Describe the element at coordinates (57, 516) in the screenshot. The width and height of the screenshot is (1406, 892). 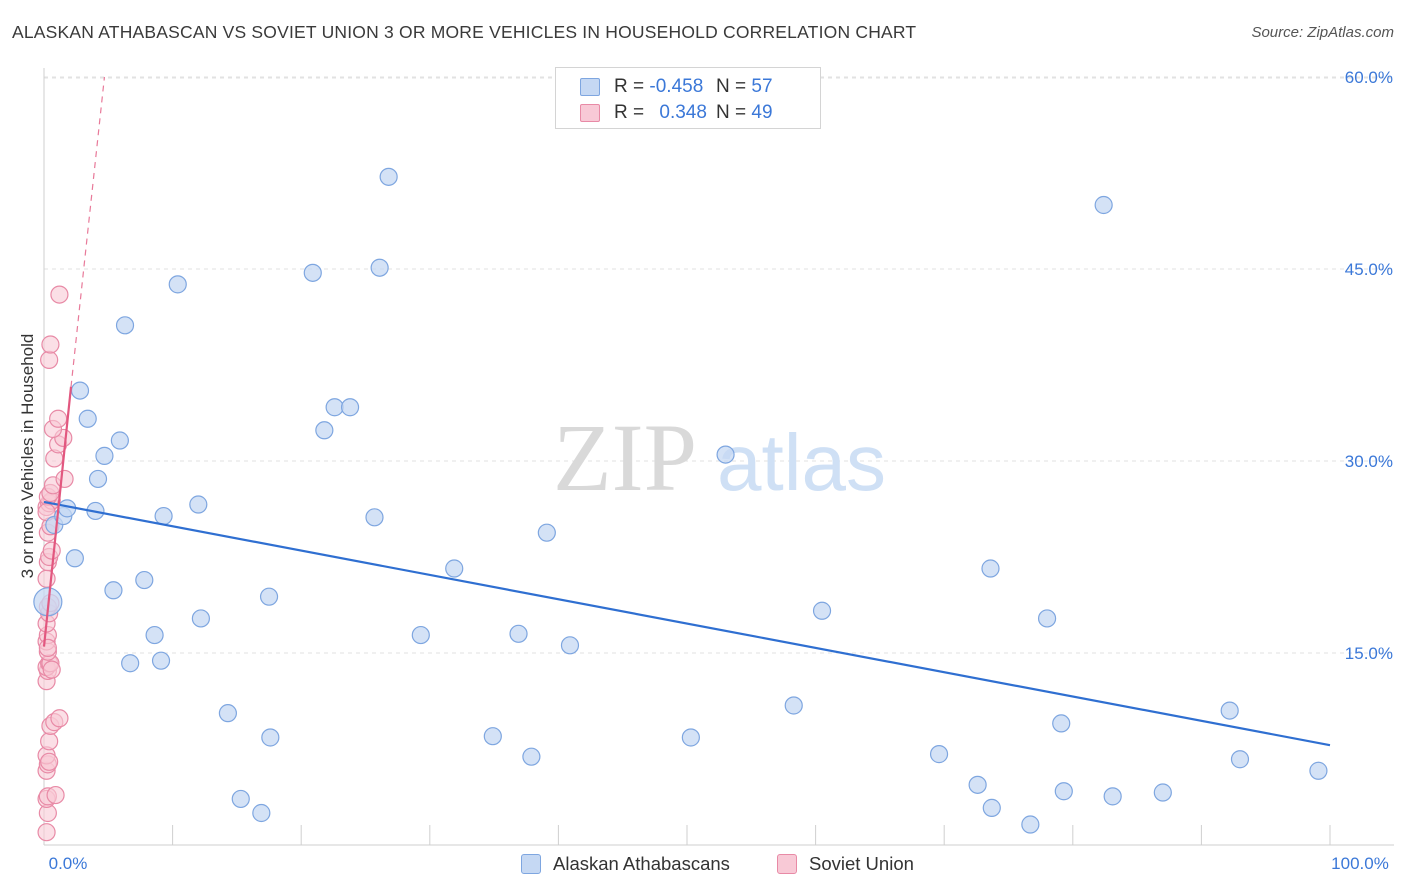
I see `trend-line-soviet-union` at that location.